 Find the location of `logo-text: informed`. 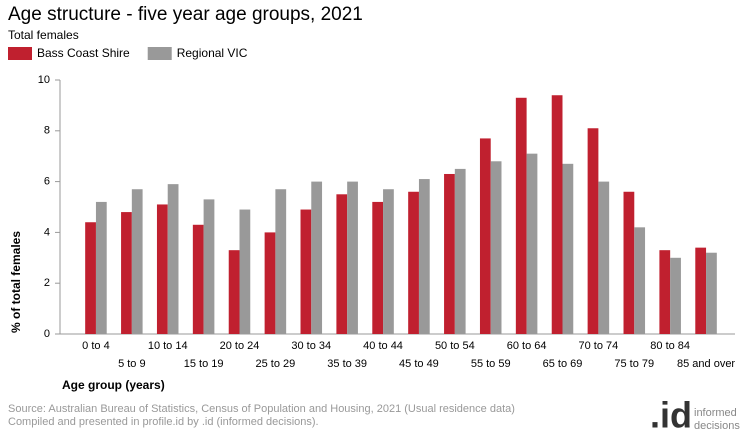

logo-text: informed is located at coordinates (715, 413).